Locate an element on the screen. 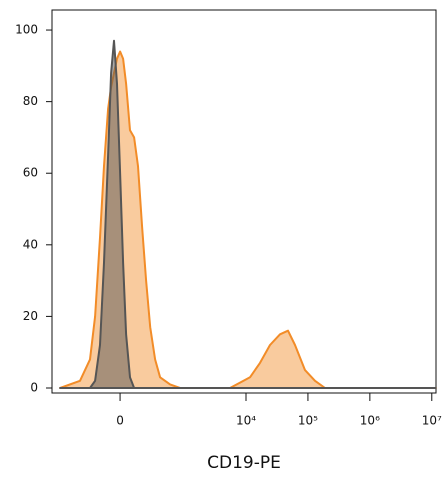 This screenshot has height=484, width=446. y-tick-label: 40 is located at coordinates (30, 244).